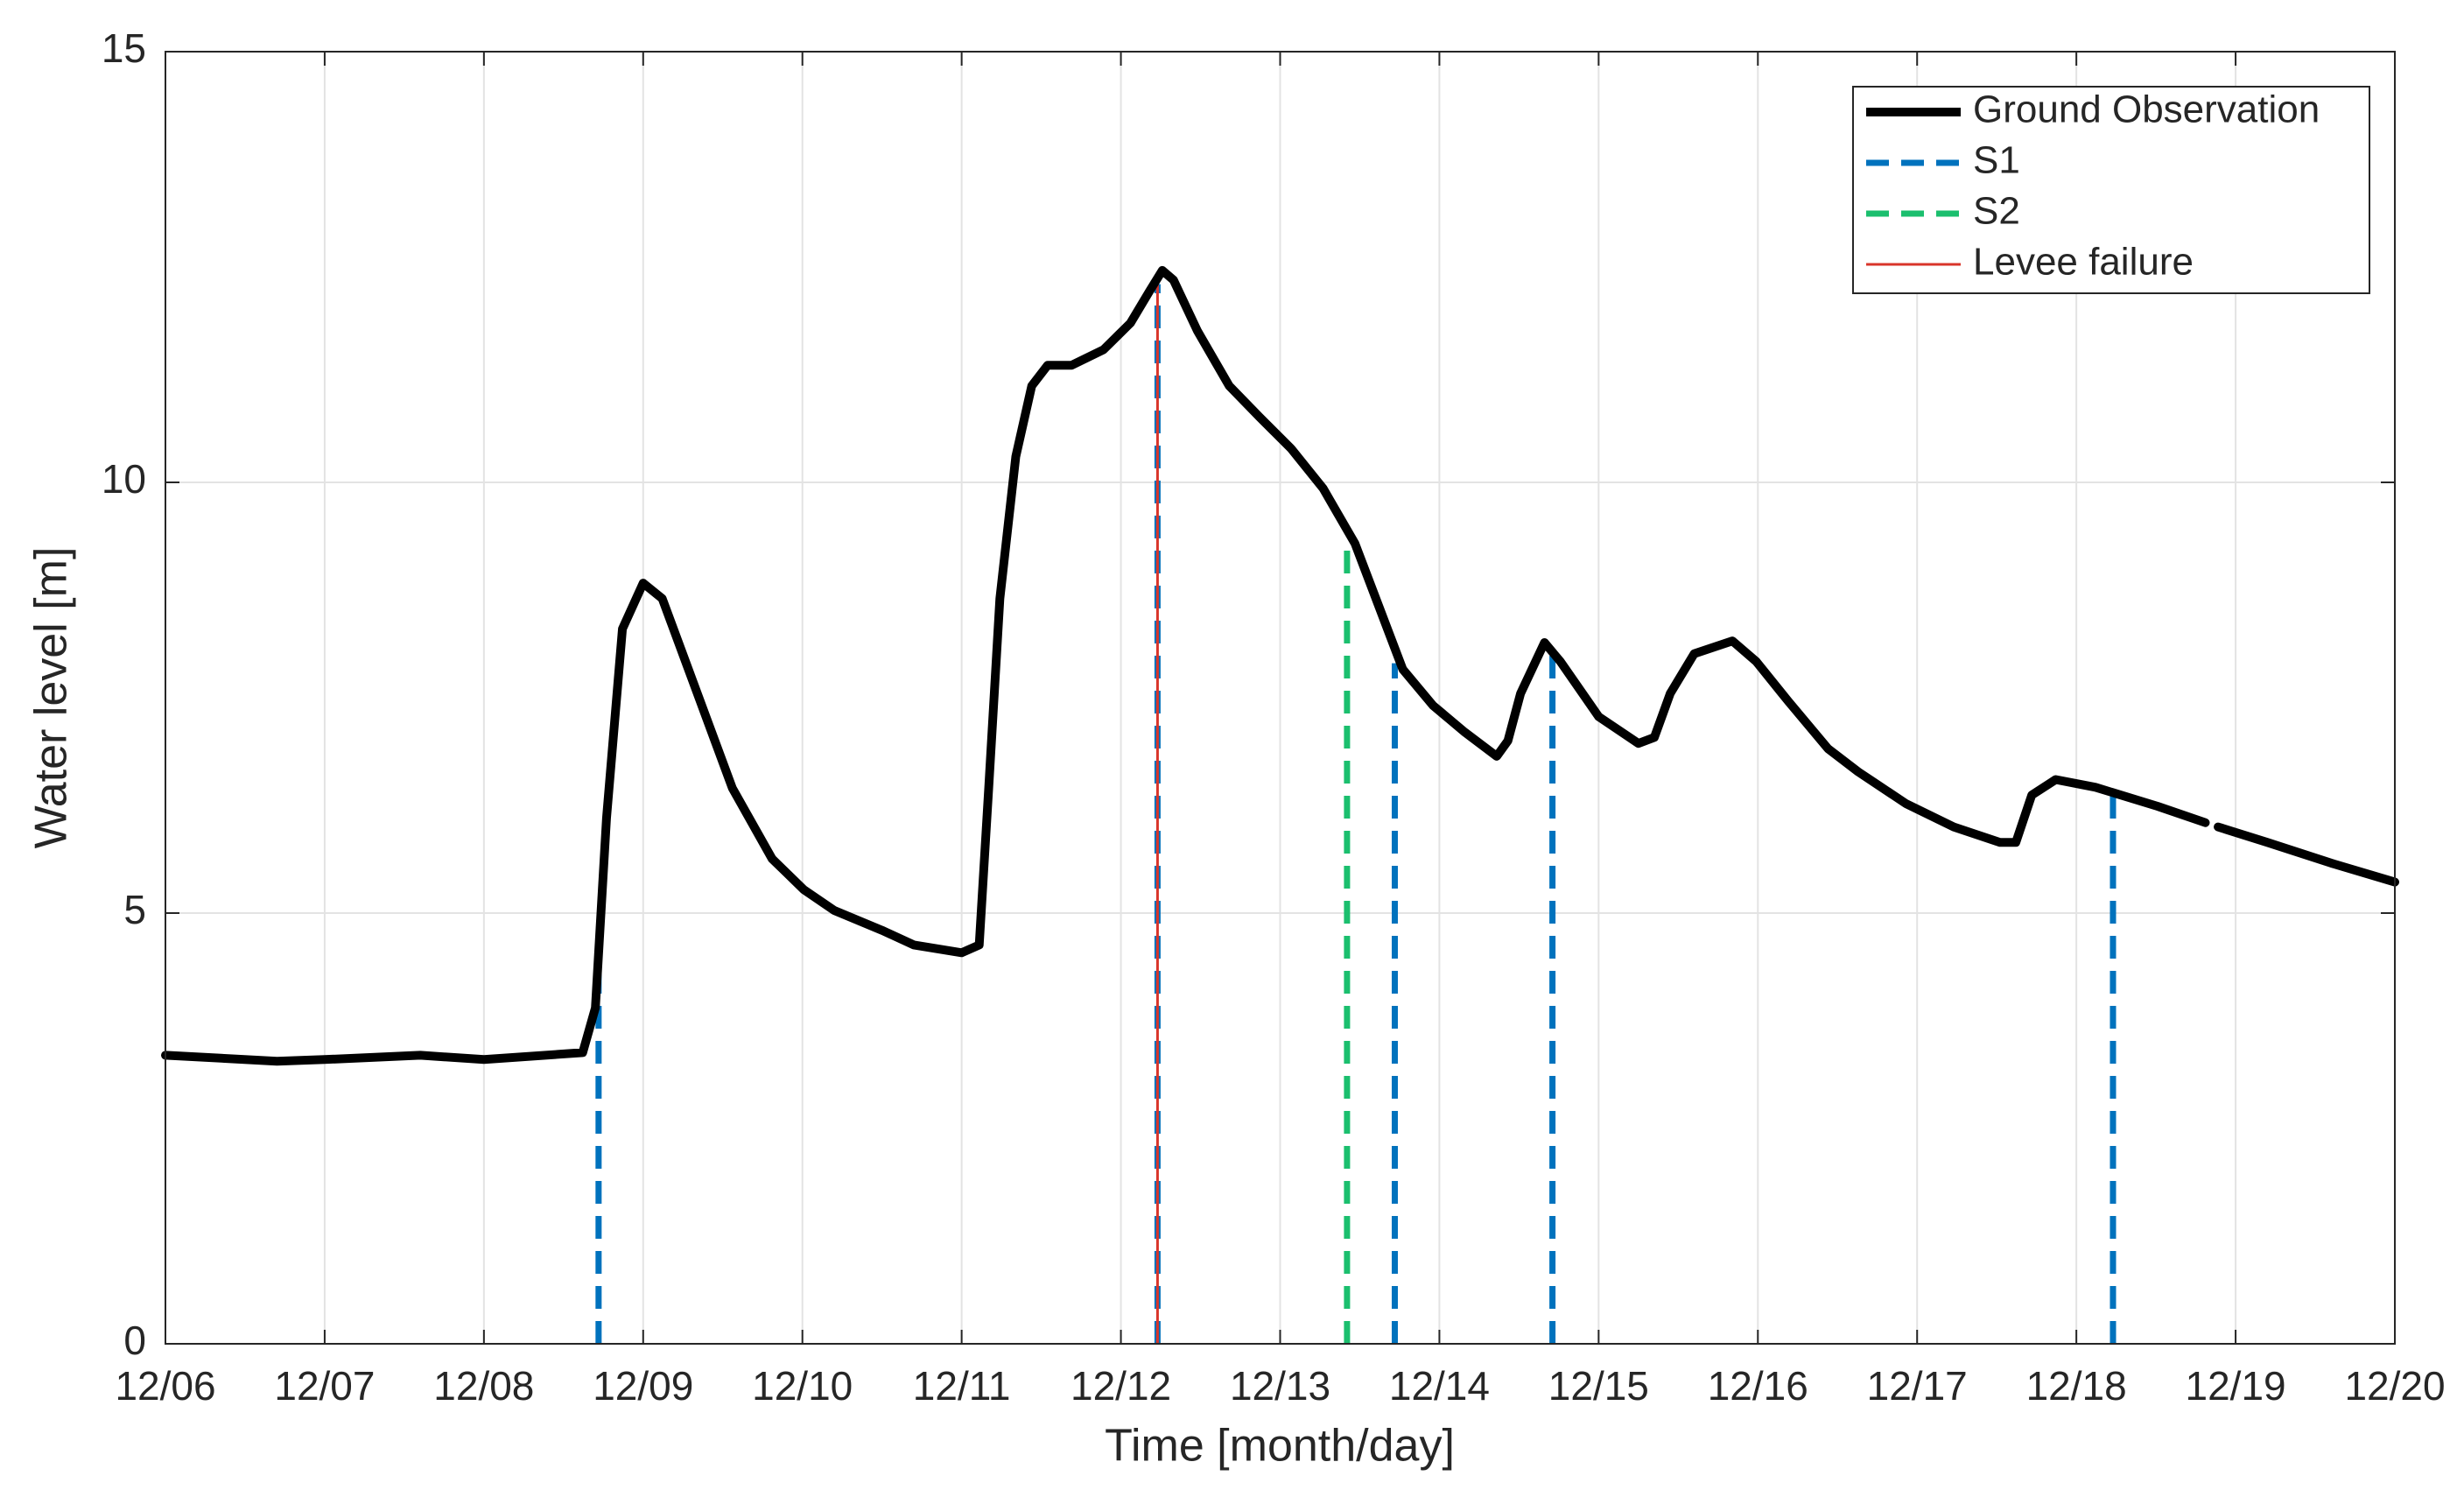 The width and height of the screenshot is (2464, 1497). I want to click on x-tick-label: 12/14, so click(1439, 1386).